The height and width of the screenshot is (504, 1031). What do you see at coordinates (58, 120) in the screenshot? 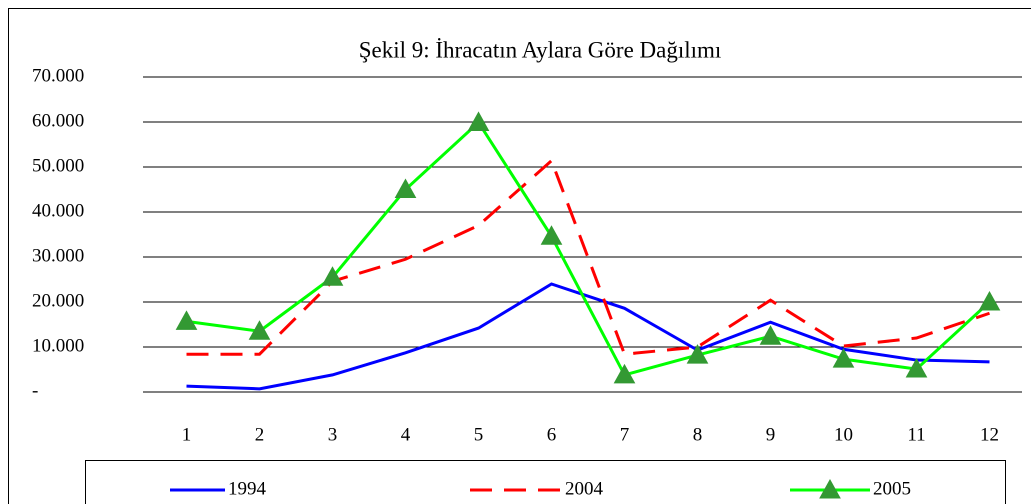
I see `y-tick-label: 60.000` at bounding box center [58, 120].